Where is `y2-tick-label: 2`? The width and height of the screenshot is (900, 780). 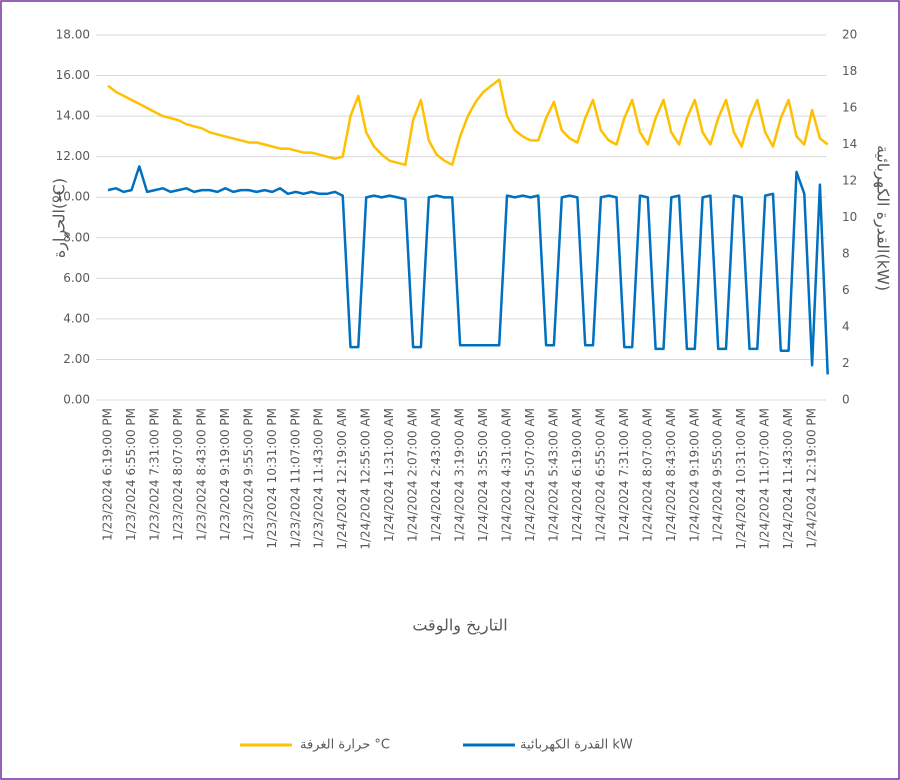 y2-tick-label: 2 is located at coordinates (846, 363).